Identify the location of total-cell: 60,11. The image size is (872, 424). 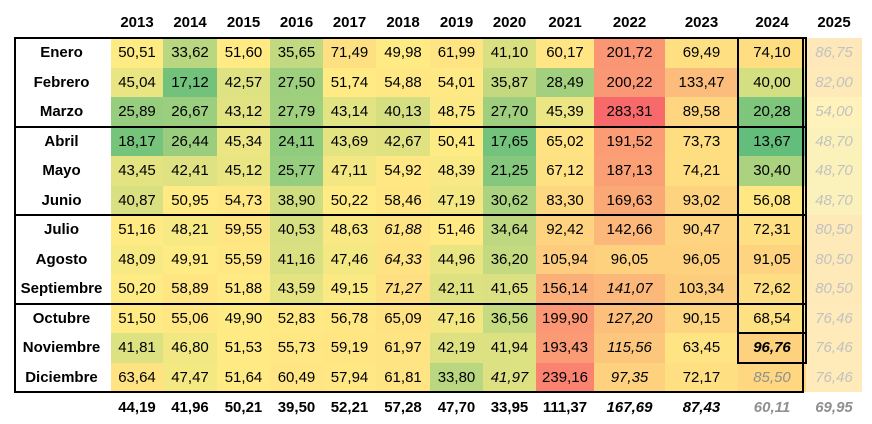
(772, 407).